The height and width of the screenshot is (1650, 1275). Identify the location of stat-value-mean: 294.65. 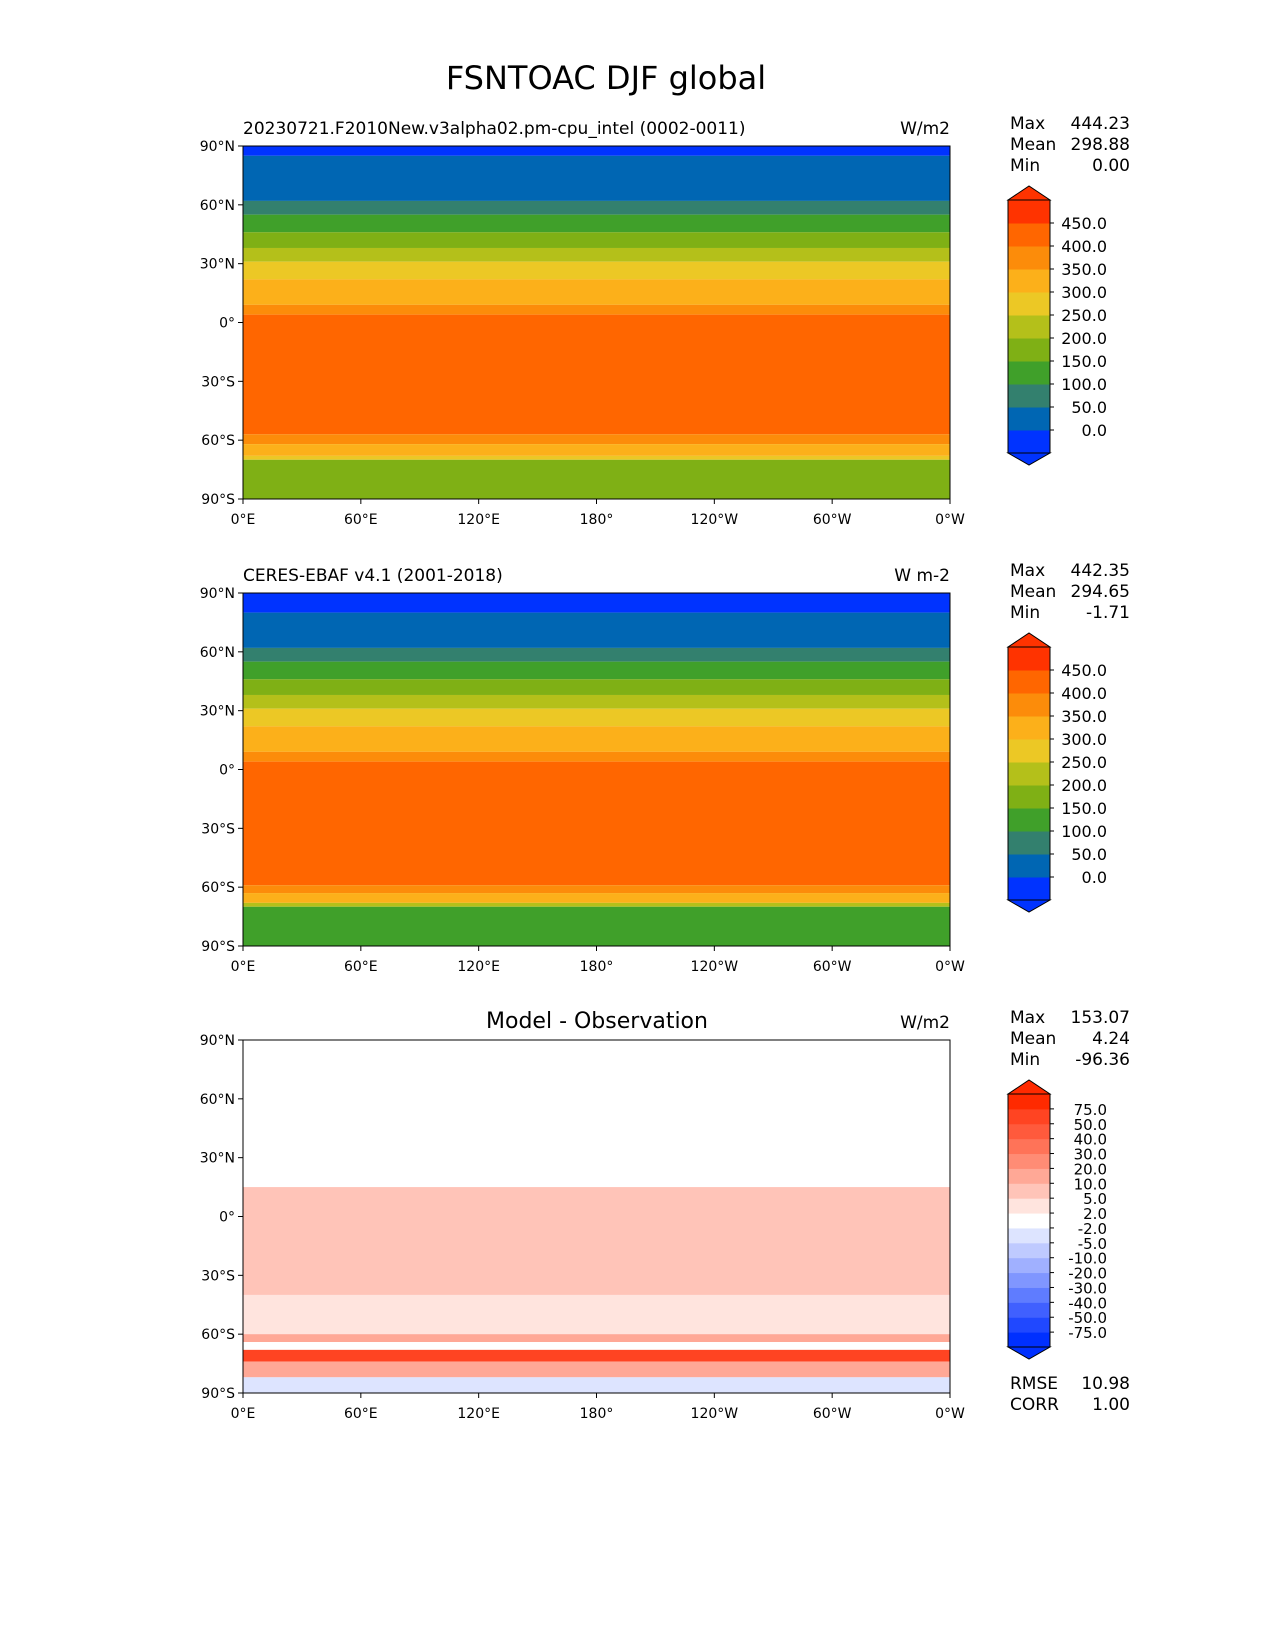
(1100, 592).